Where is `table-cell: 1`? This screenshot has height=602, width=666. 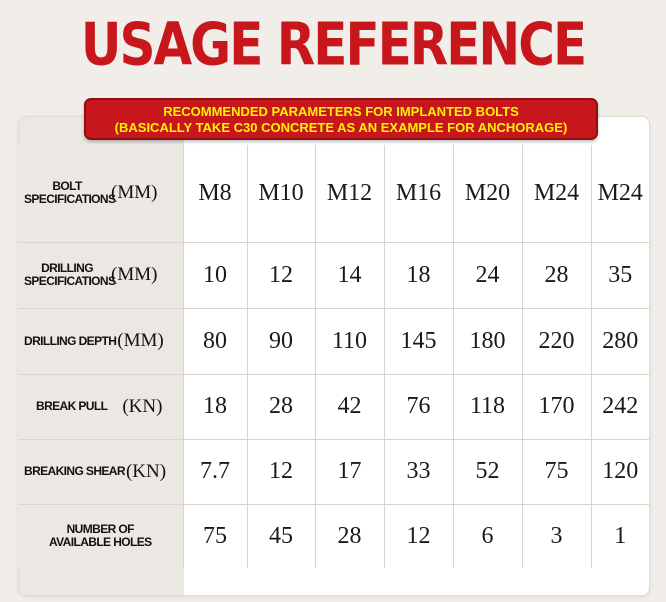 table-cell: 1 is located at coordinates (619, 535).